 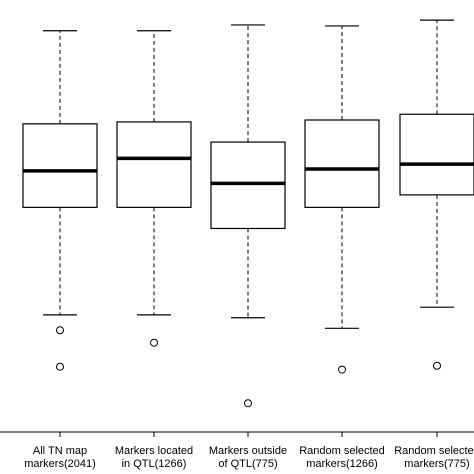 What do you see at coordinates (154, 457) in the screenshot?
I see `x-tick-label-2: Markers located in QTL(1266)` at bounding box center [154, 457].